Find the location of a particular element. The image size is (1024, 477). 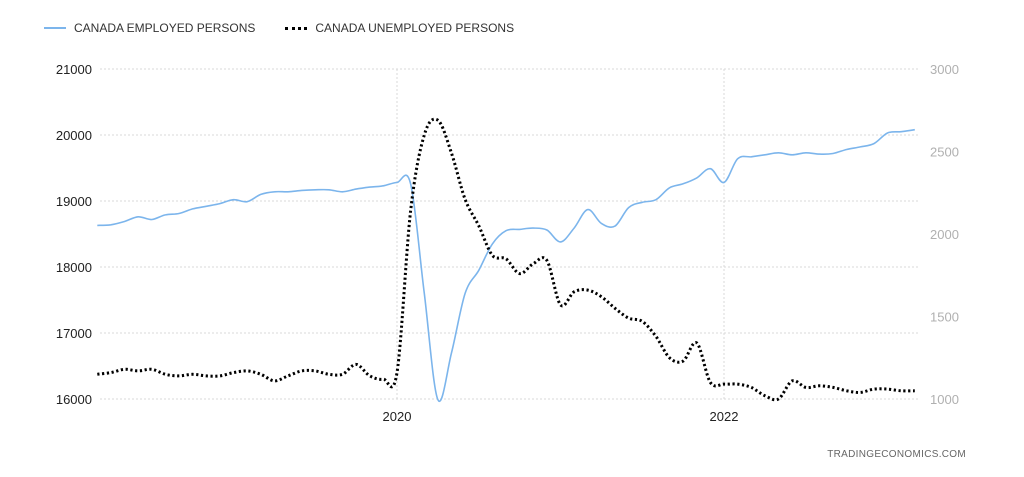

legend-swatch-unemployed is located at coordinates (296, 28).